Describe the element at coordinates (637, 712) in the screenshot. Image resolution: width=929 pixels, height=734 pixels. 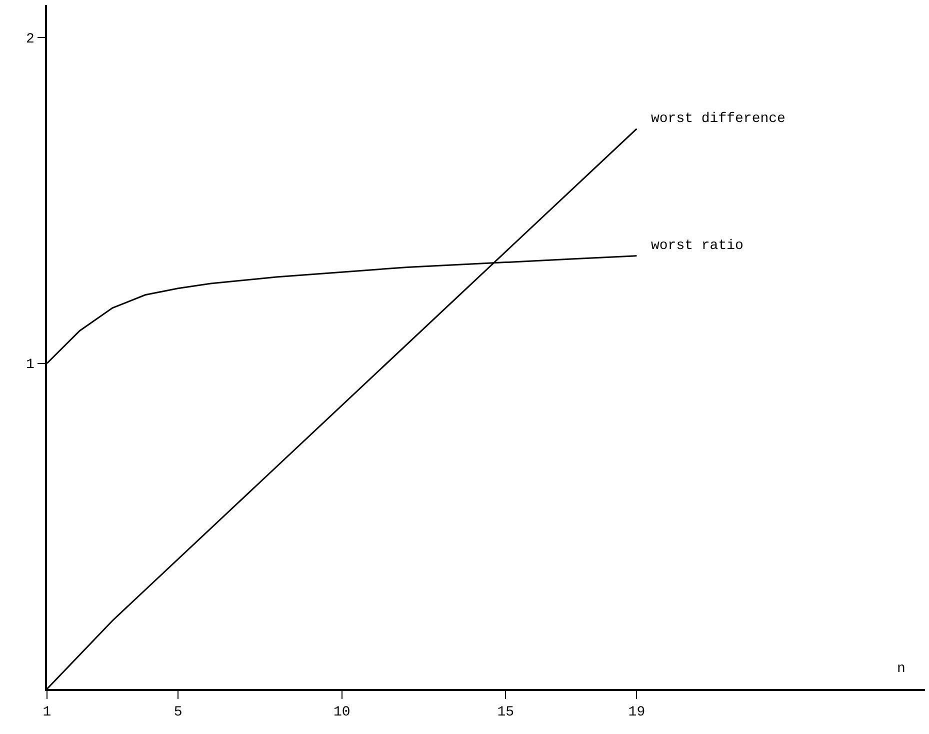
I see `x-tick-label: 19` at that location.